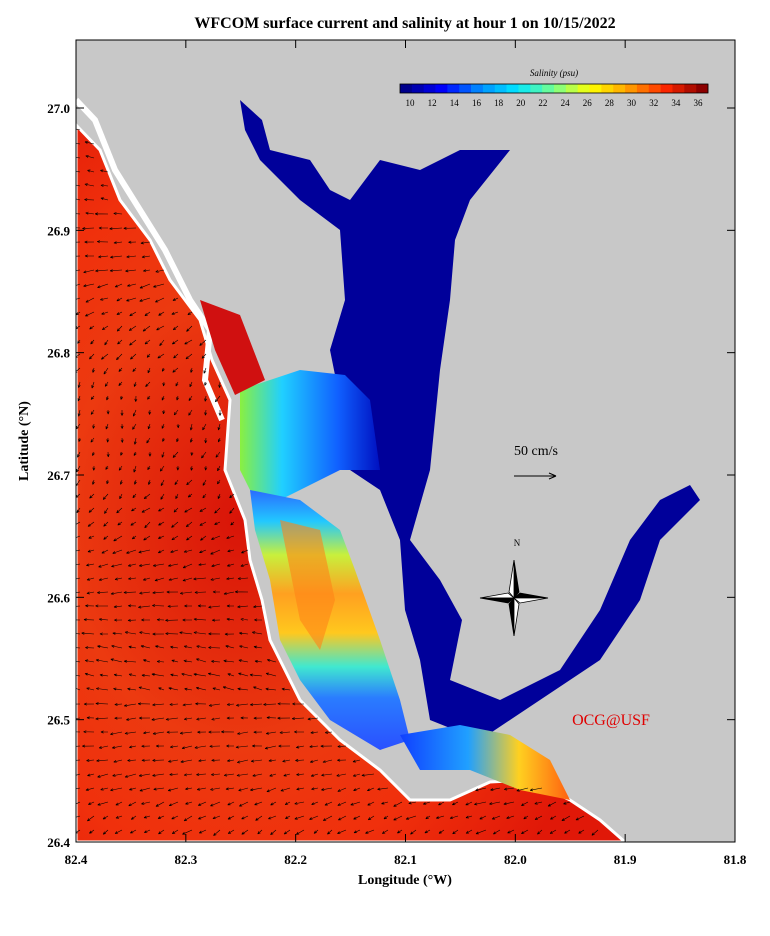  What do you see at coordinates (58, 597) in the screenshot?
I see `y-tick-label: 26.6` at bounding box center [58, 597].